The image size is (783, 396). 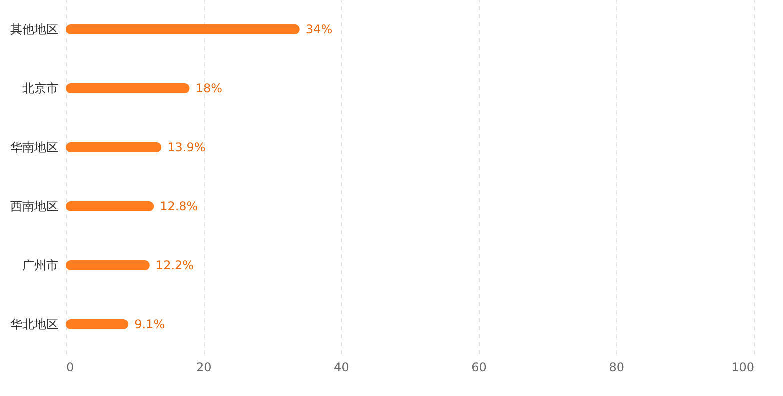 What do you see at coordinates (40, 89) in the screenshot?
I see `y-tick-label: 北京市` at bounding box center [40, 89].